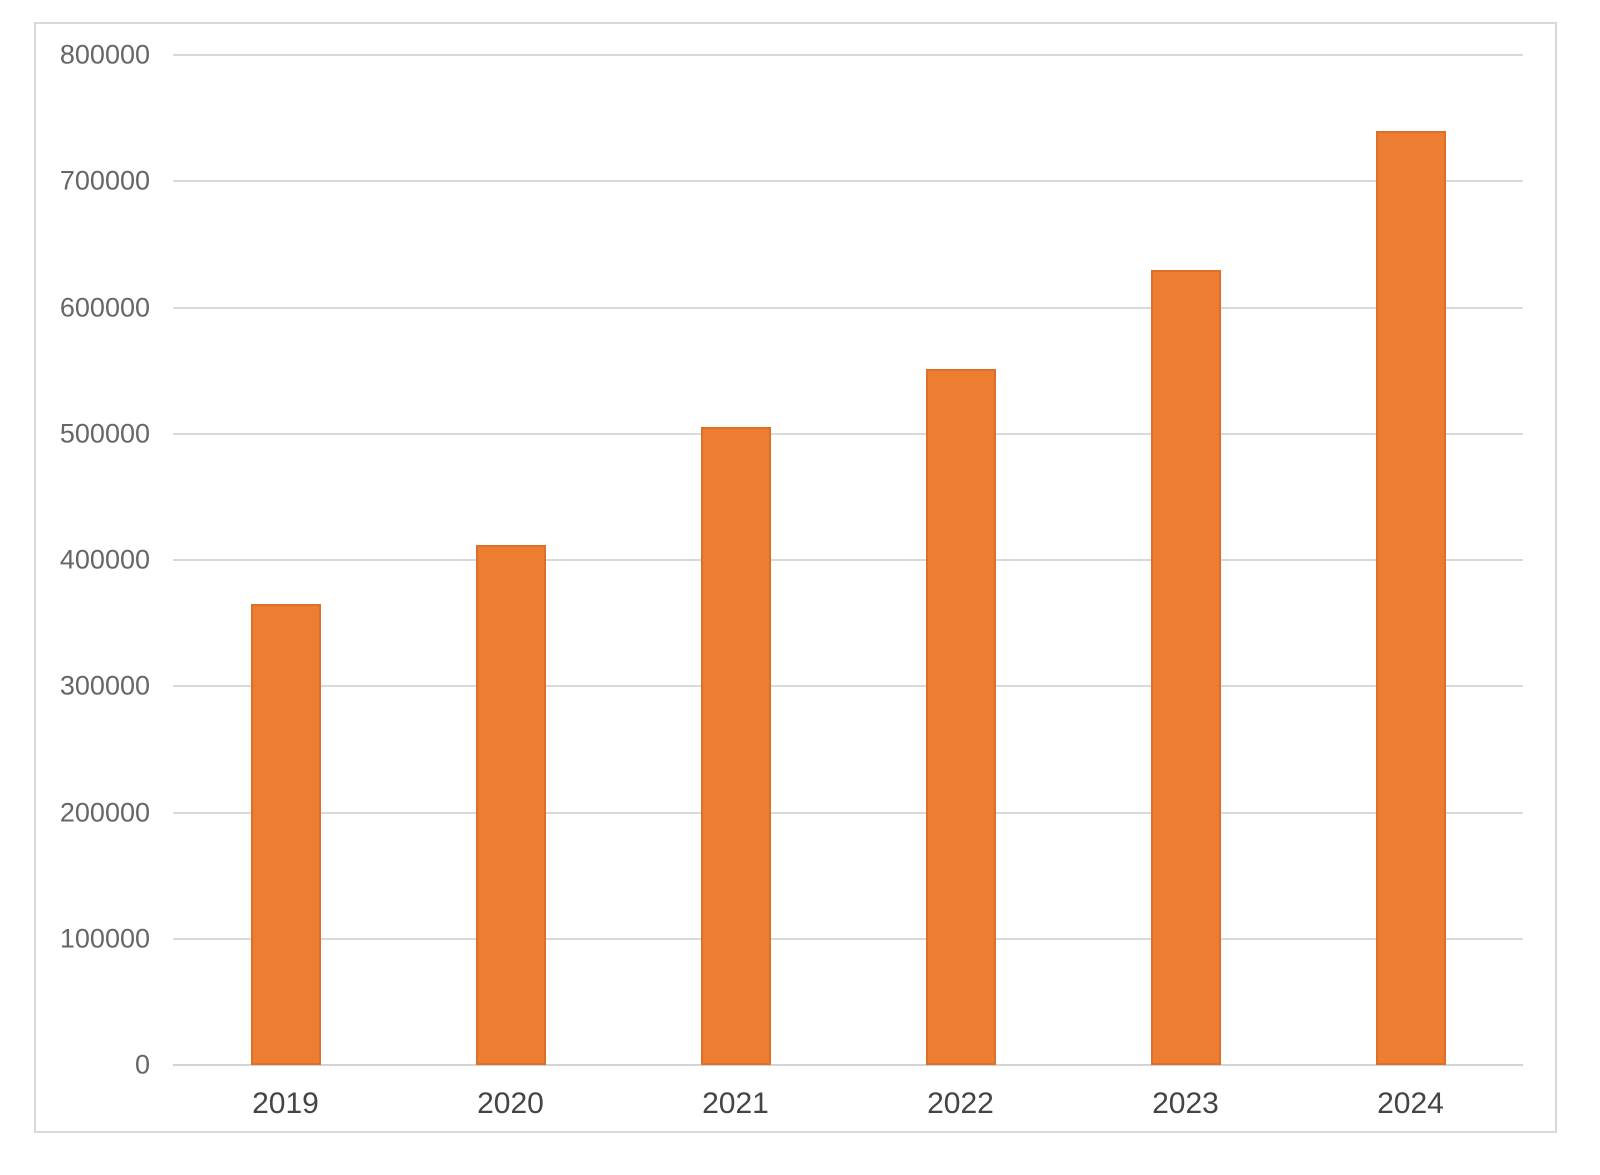 The height and width of the screenshot is (1175, 1600). I want to click on y-tick-label: 600000, so click(104, 307).